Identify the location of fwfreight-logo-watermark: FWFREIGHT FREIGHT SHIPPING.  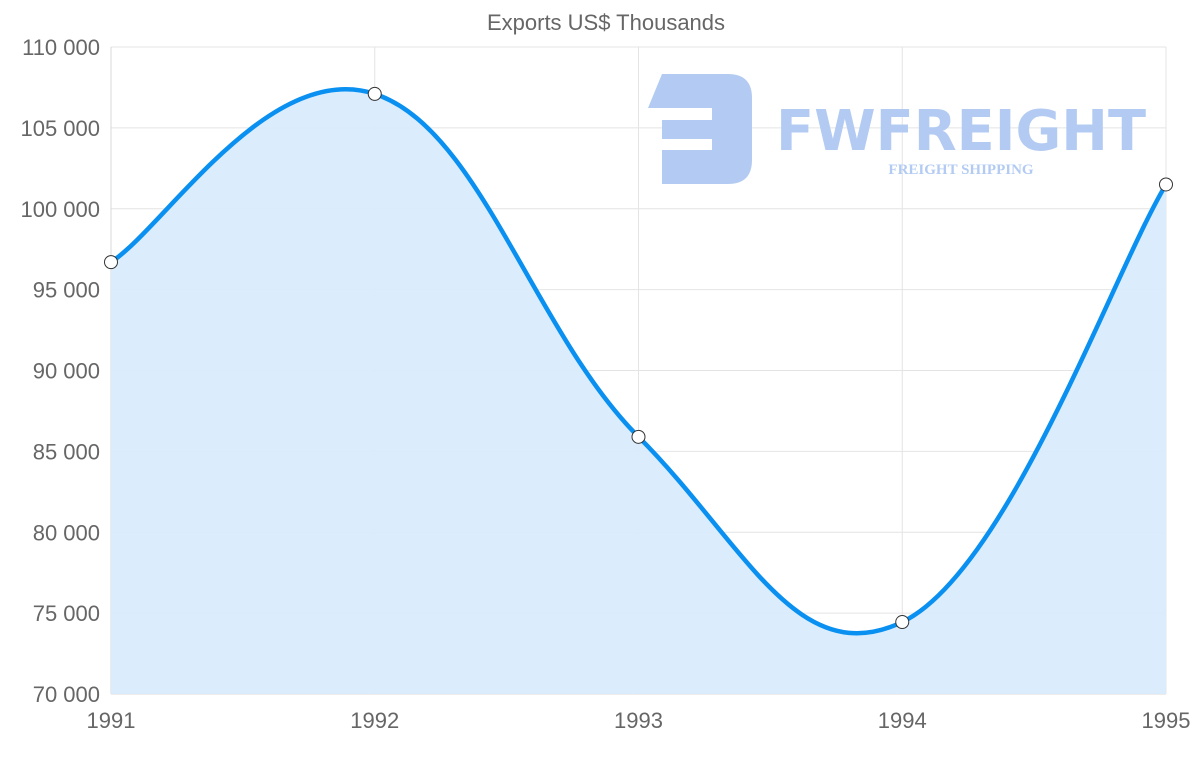
(897, 129).